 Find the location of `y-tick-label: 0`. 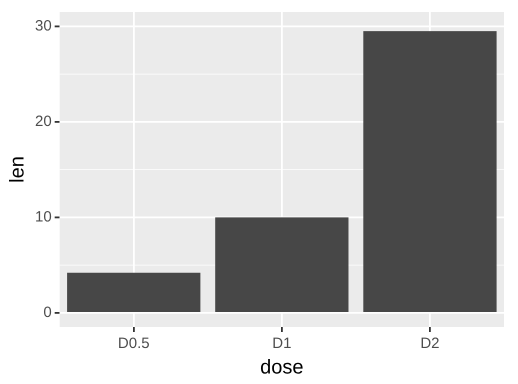

y-tick-label: 0 is located at coordinates (47, 313).